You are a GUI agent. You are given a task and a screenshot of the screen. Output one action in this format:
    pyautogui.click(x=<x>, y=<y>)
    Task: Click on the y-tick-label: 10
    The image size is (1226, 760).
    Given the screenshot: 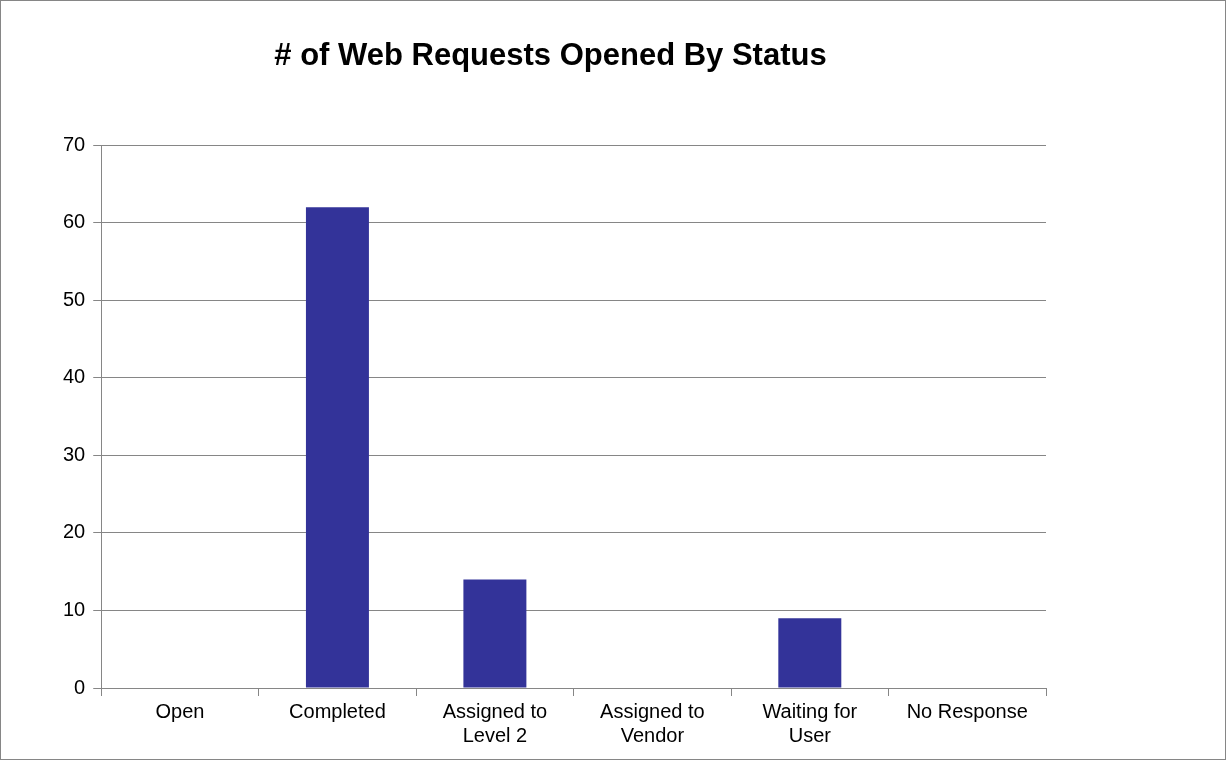 What is the action you would take?
    pyautogui.click(x=74, y=608)
    